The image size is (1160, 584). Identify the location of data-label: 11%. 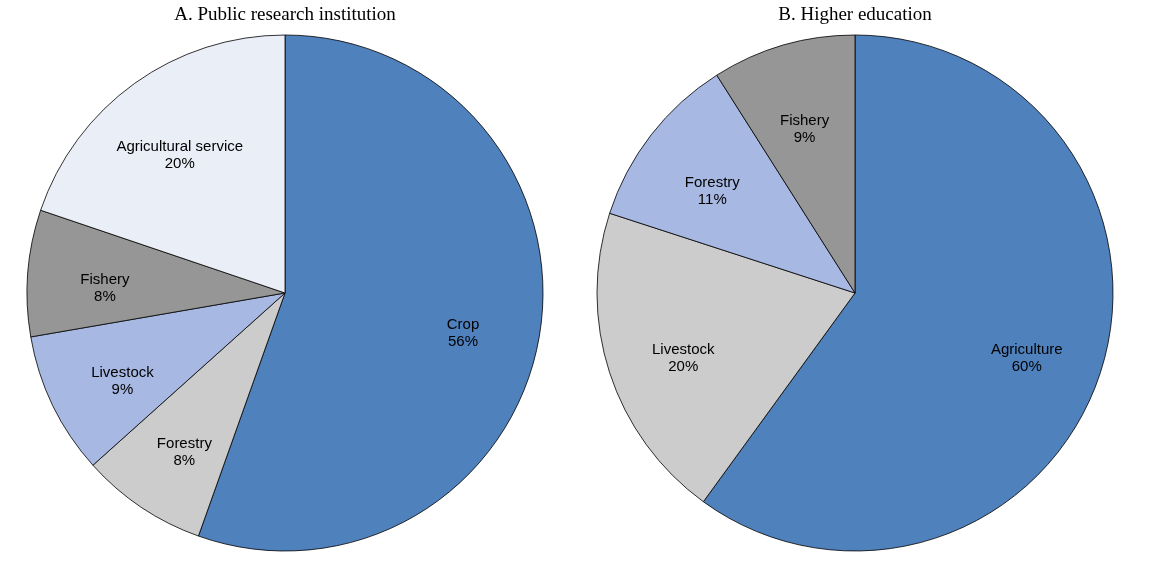
(712, 199).